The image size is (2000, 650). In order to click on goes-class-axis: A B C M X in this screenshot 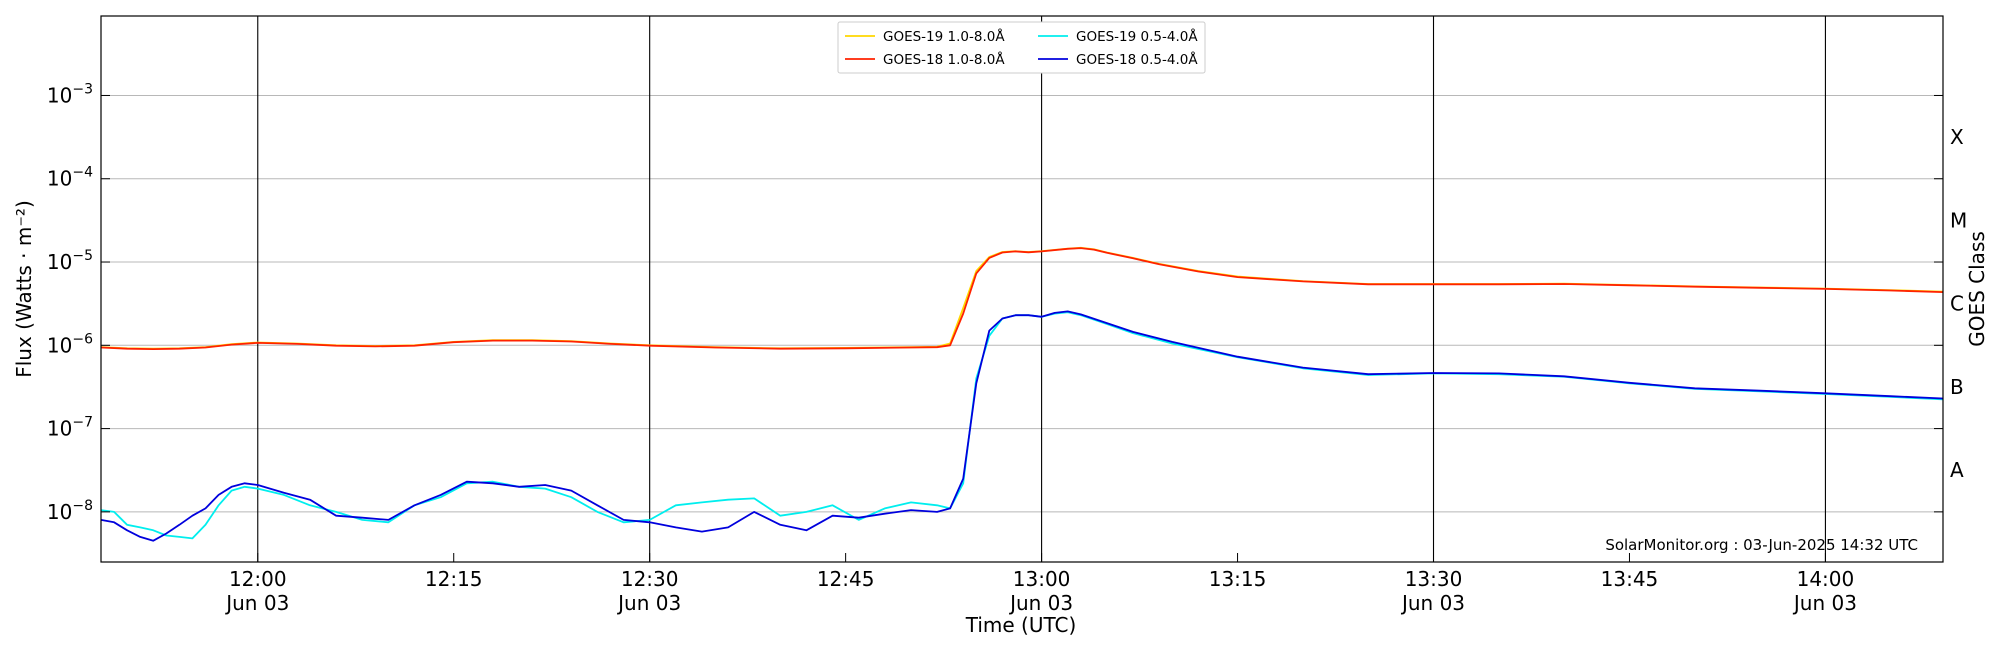, I will do `click(1958, 303)`.